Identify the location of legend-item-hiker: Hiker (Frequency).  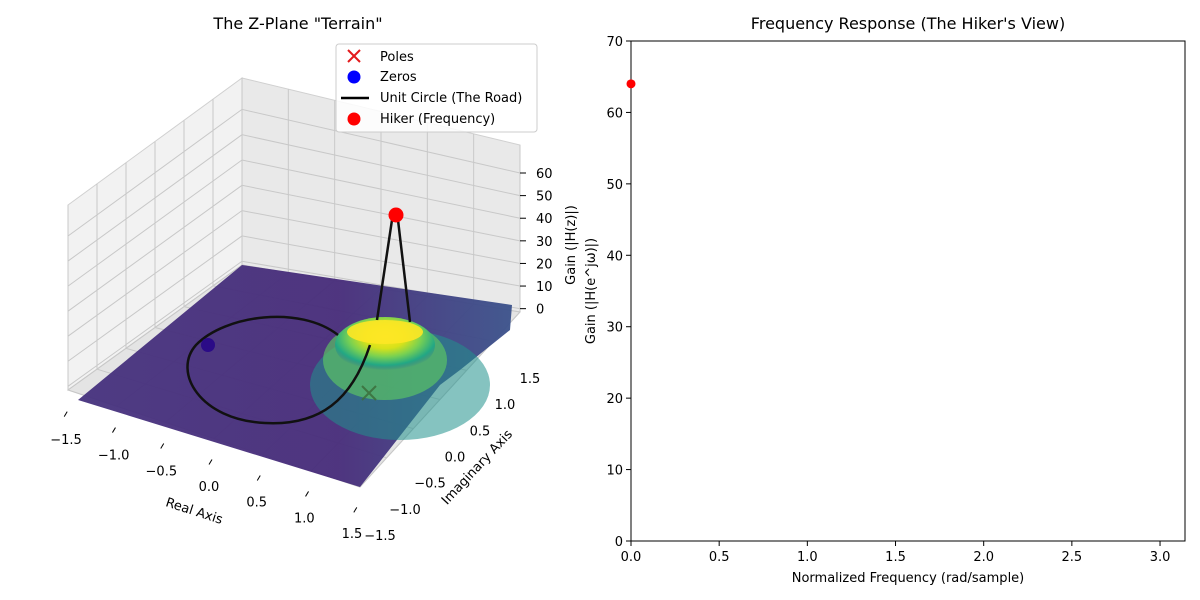
(421, 119).